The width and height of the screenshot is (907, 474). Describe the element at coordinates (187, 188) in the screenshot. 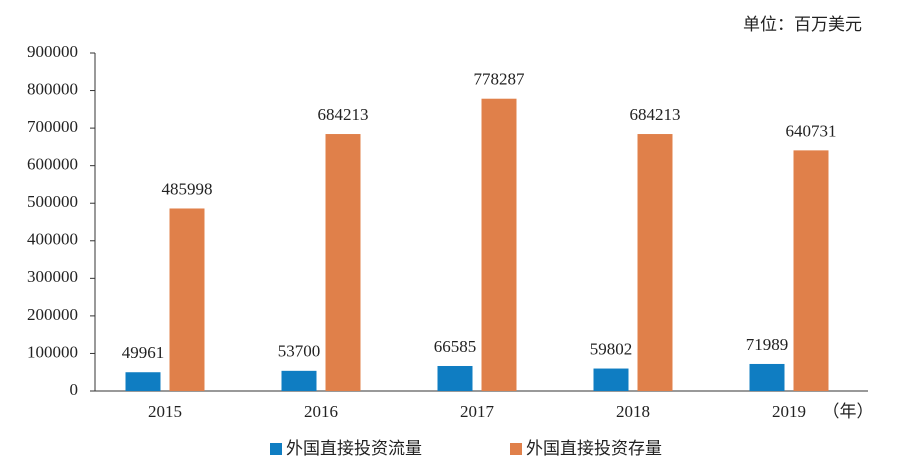

I see `value-label: 485998` at that location.